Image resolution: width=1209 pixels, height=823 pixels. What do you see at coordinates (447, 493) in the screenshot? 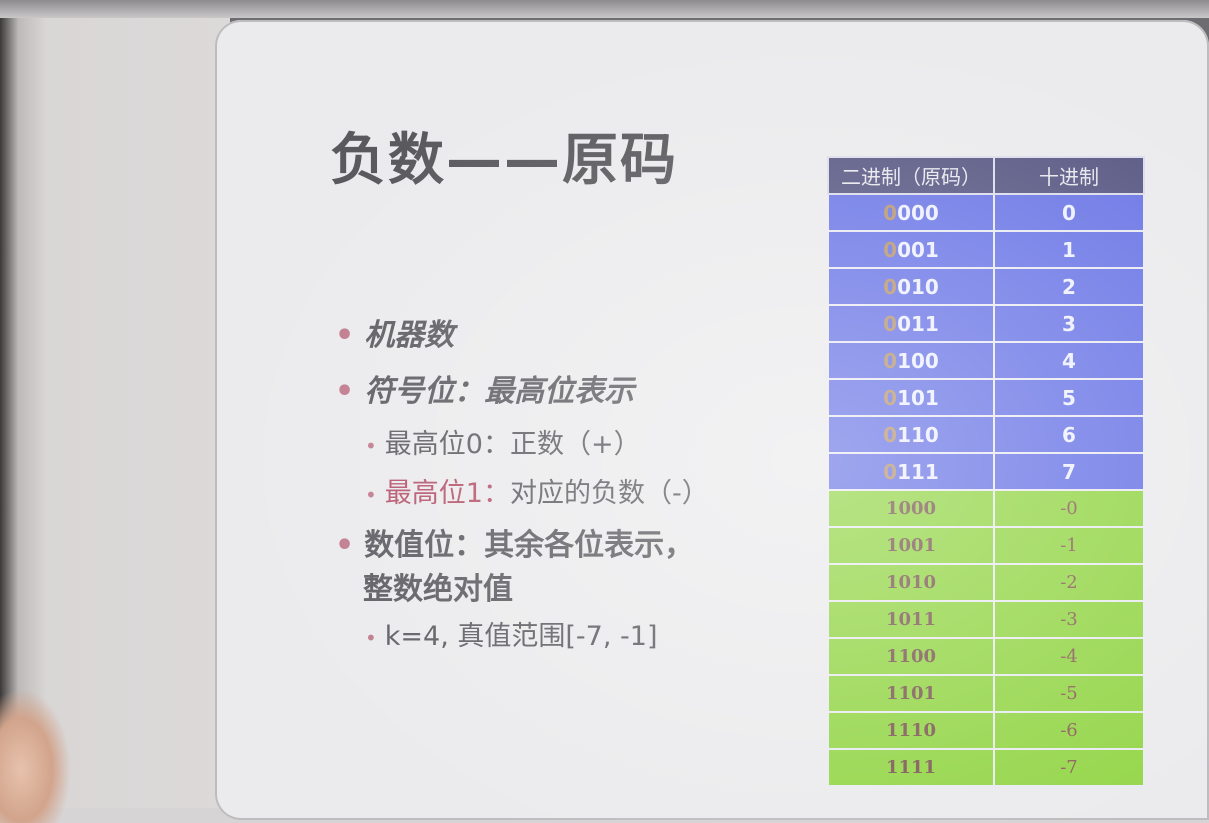
I see `bullet-highlight-text: 最高位1：` at bounding box center [447, 493].